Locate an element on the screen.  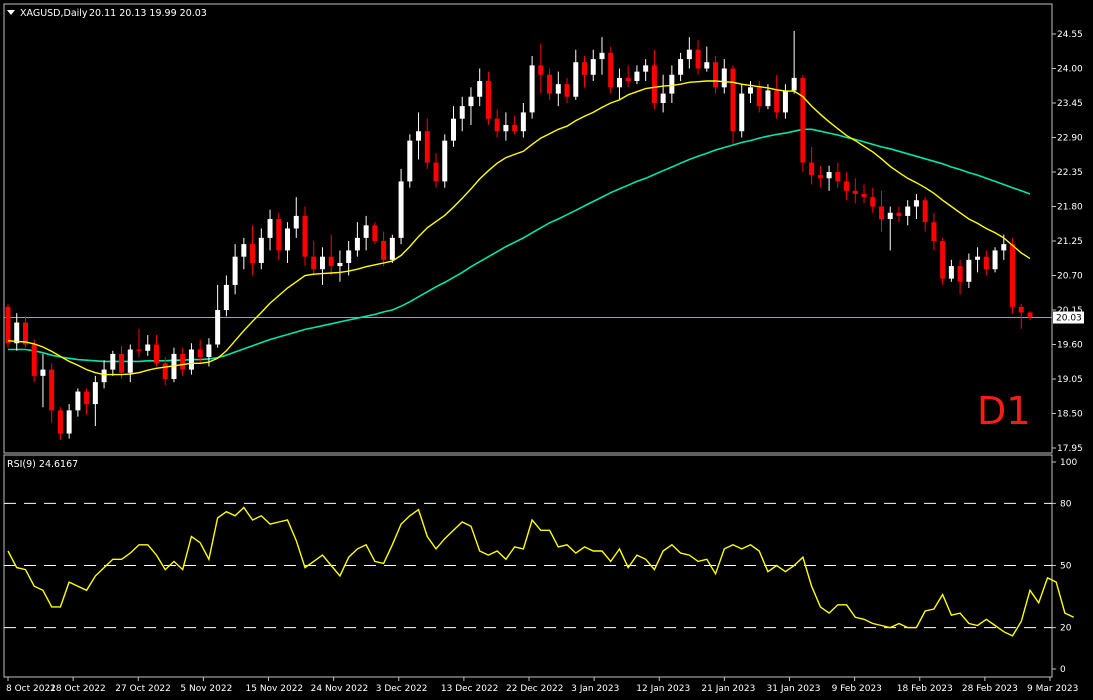
price-tick-label: 22.90 is located at coordinates (1070, 139).